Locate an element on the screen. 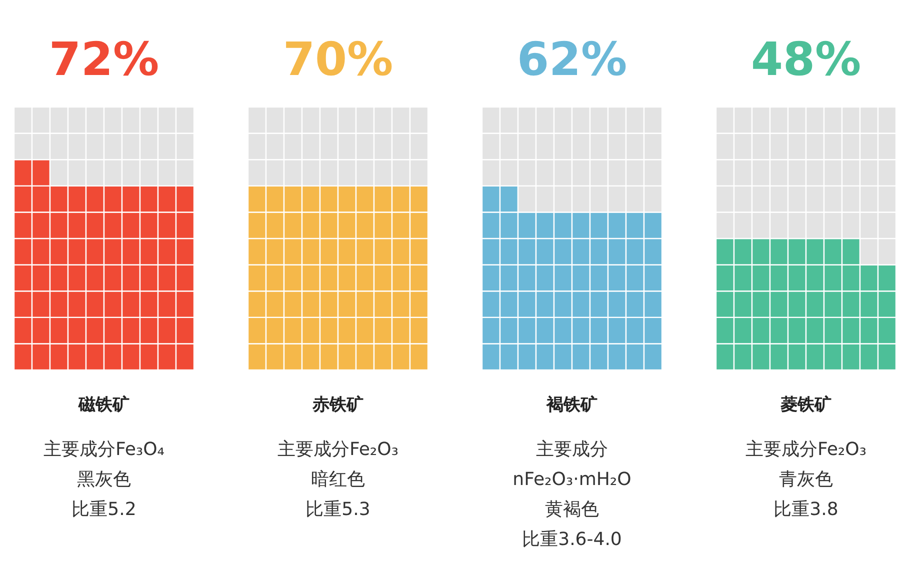 The image size is (921, 575). data-label: 48% is located at coordinates (806, 59).